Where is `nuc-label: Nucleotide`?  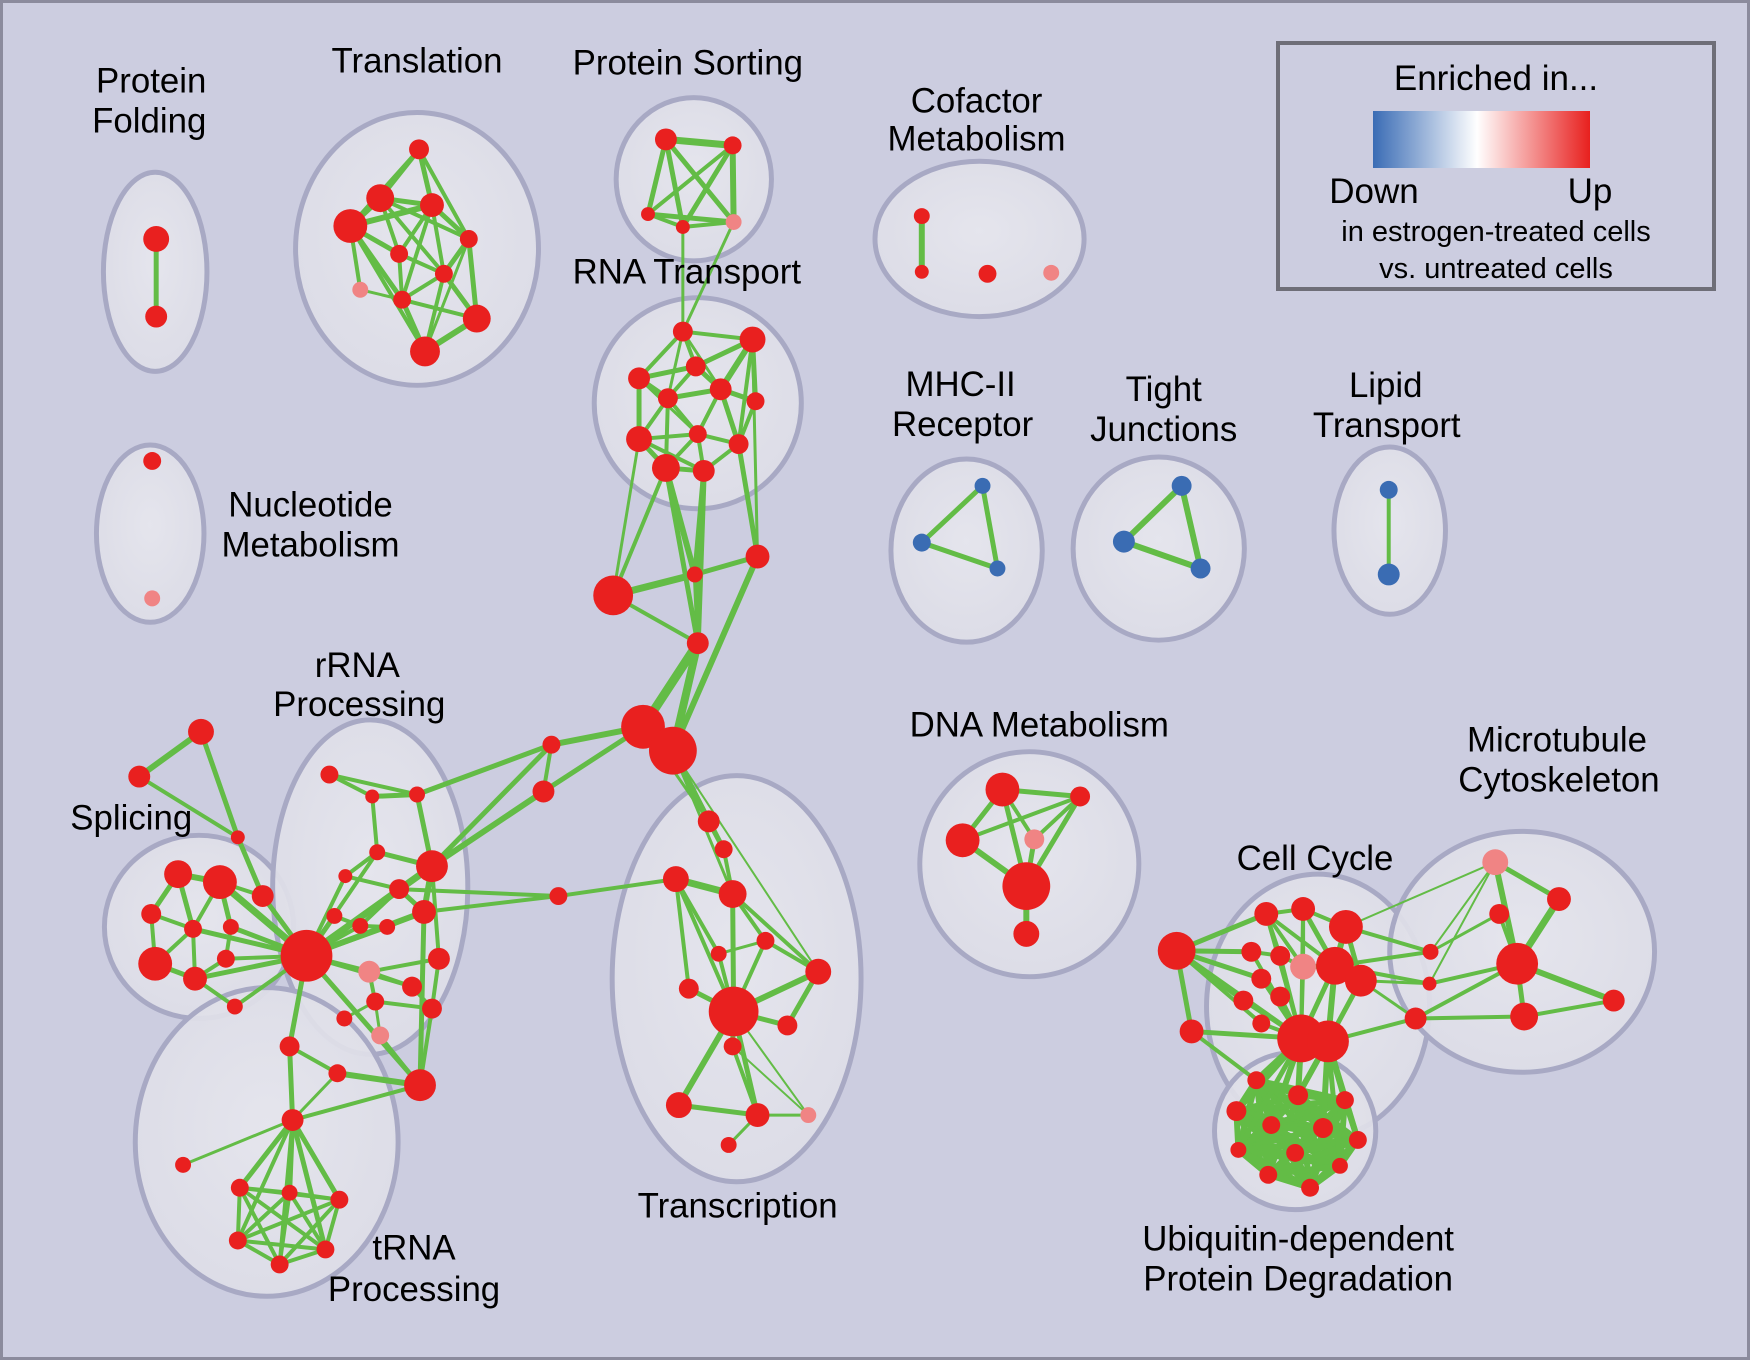 nuc-label: Nucleotide is located at coordinates (310, 505).